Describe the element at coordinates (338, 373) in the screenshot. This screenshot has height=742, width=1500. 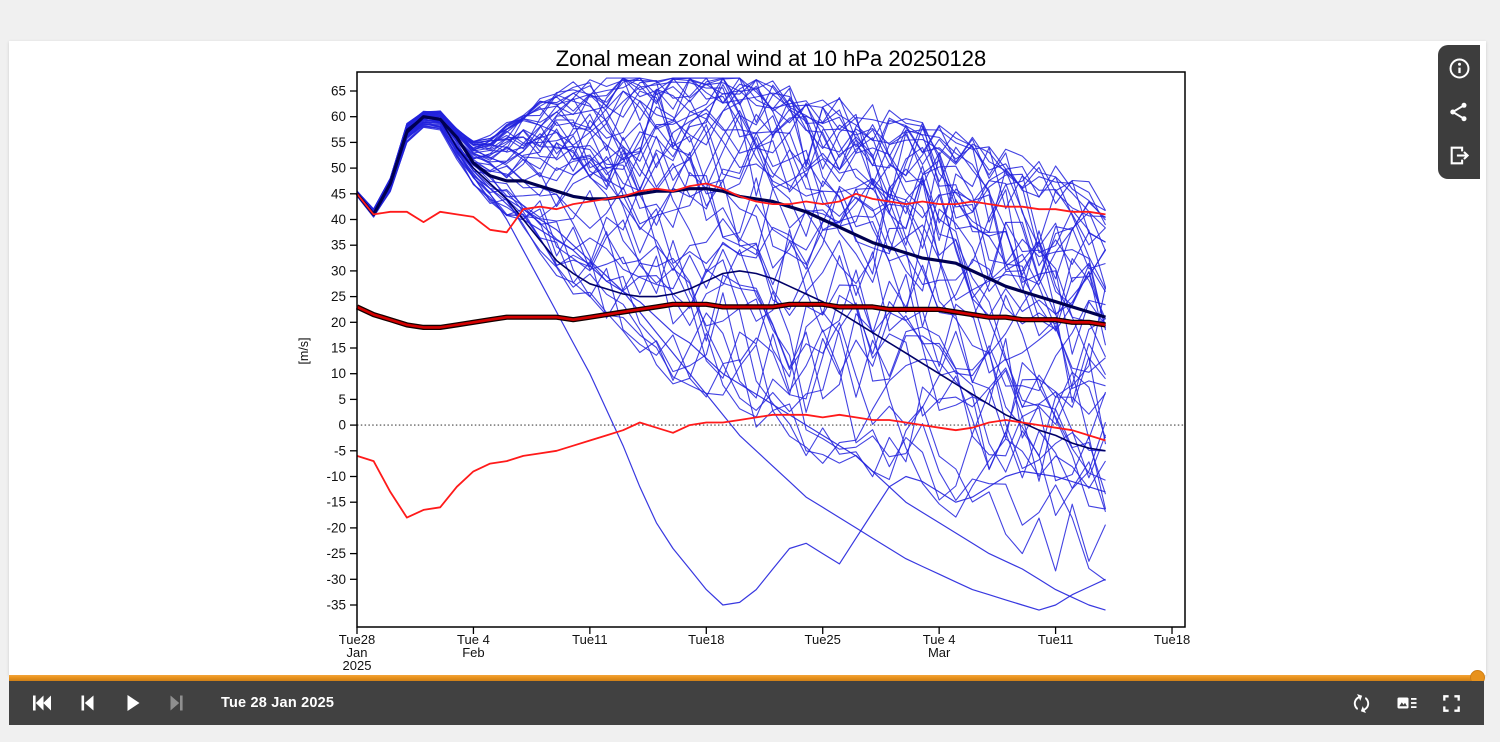
I see `svg-text: 10` at that location.